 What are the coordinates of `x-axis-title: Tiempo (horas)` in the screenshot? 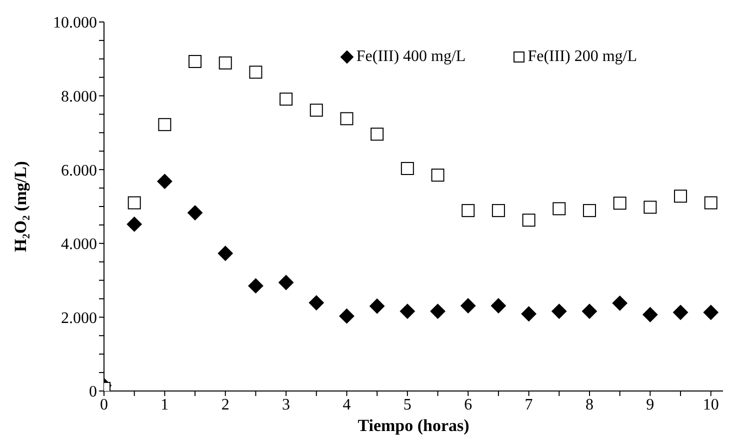 It's located at (414, 425).